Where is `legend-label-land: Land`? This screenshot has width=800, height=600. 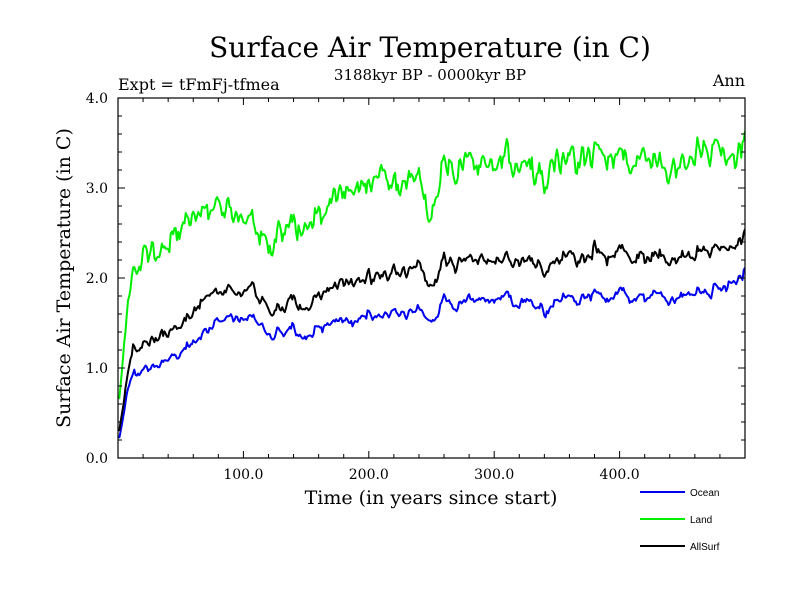
legend-label-land: Land is located at coordinates (701, 520).